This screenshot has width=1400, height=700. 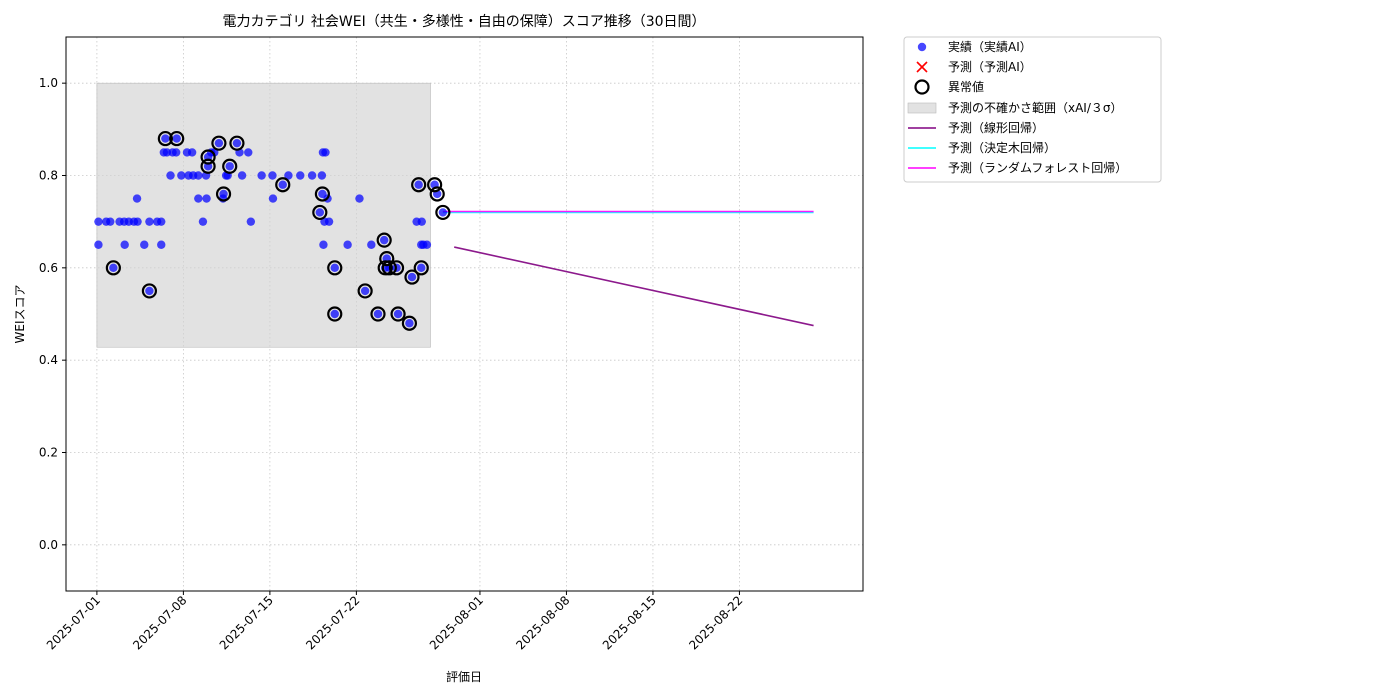 What do you see at coordinates (949, 87) in the screenshot?
I see `legend-entry: 異常値` at bounding box center [949, 87].